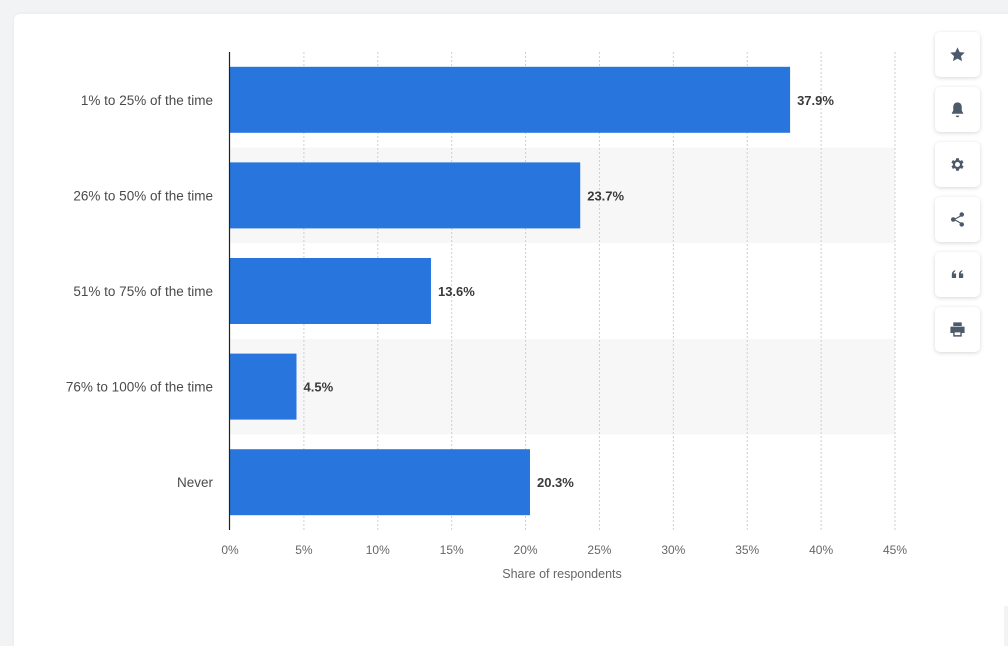  I want to click on x-tick-label: 45%, so click(895, 550).